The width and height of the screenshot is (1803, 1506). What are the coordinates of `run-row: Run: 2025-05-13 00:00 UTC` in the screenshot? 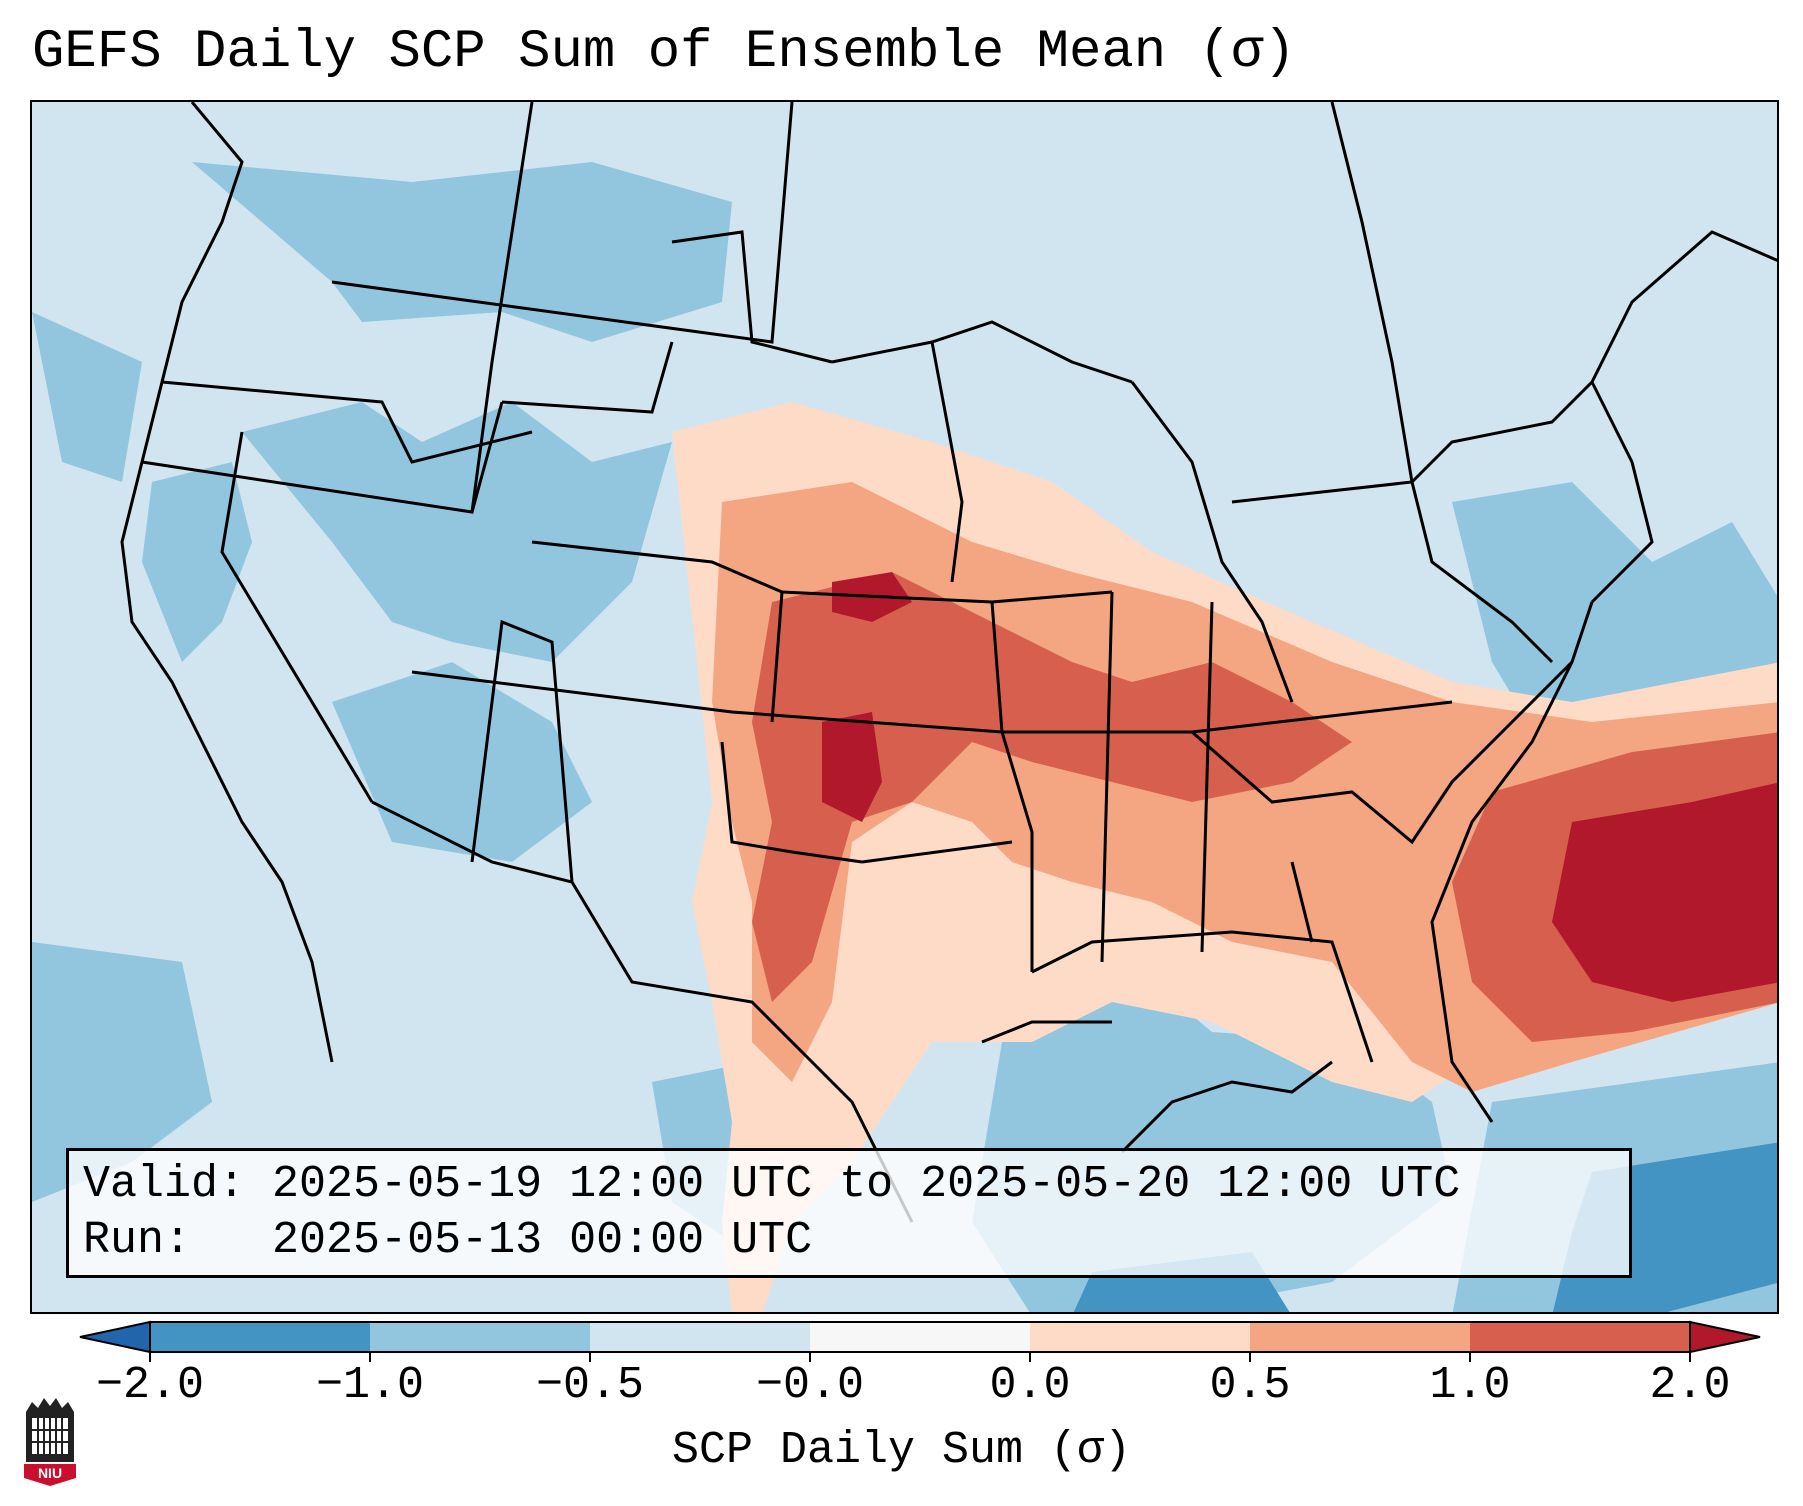 It's located at (849, 1241).